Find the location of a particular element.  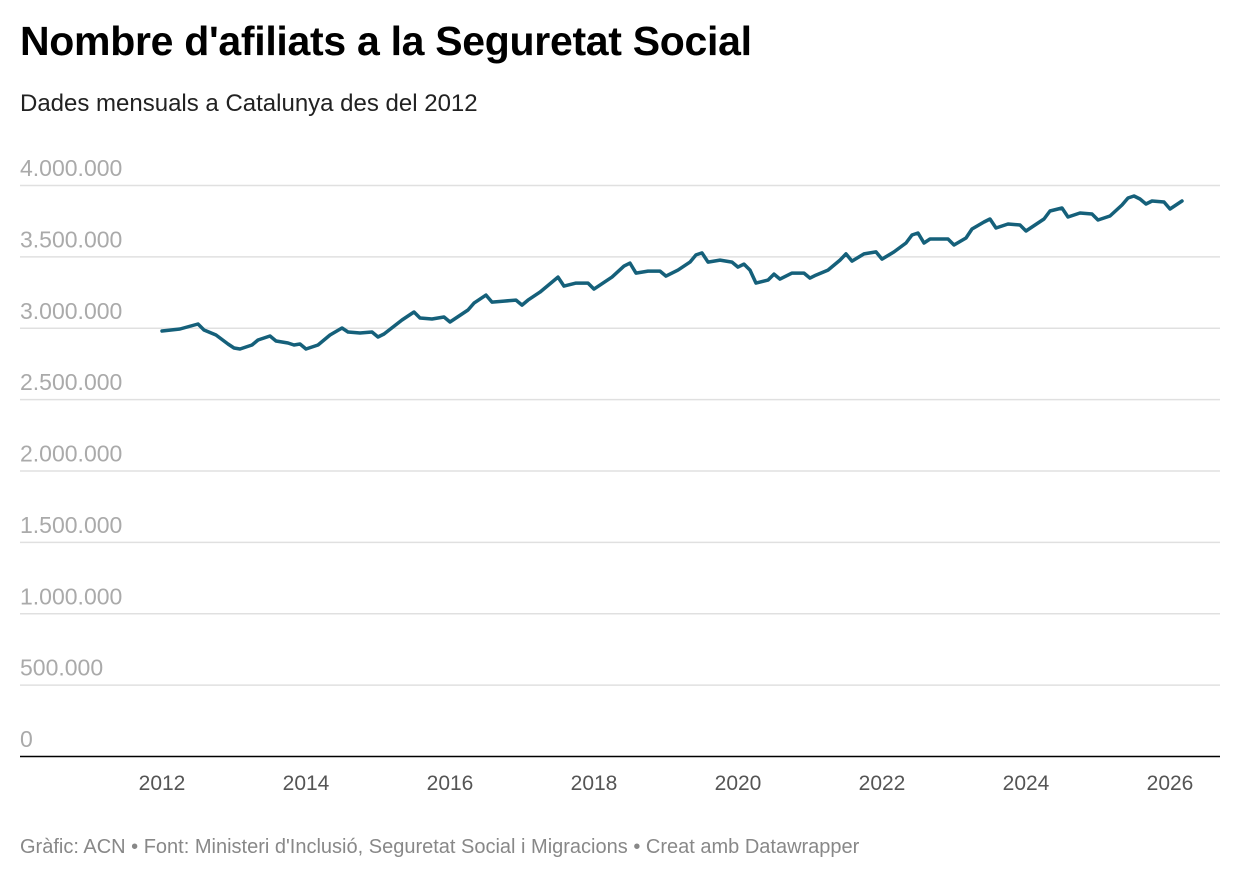

y-tick-label: 500.000 is located at coordinates (61, 668).